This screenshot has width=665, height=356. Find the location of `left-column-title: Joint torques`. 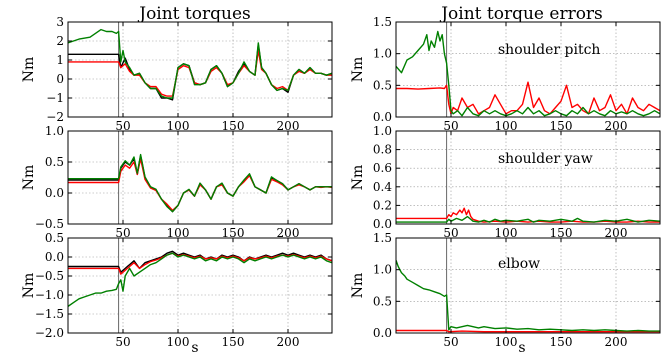

left-column-title: Joint torques is located at coordinates (193, 14).